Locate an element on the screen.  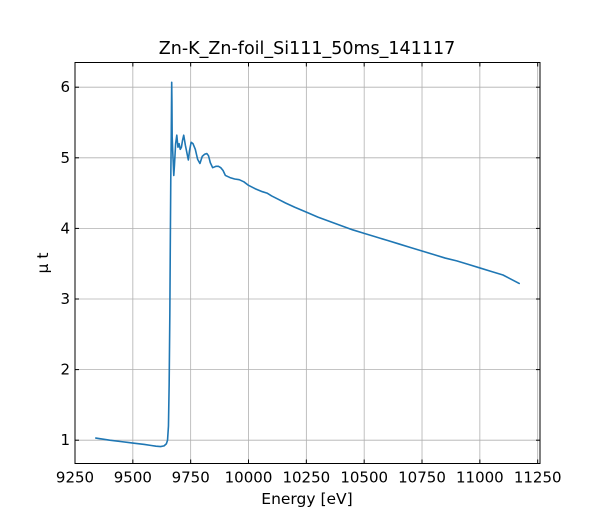
y-tick-label: 6 is located at coordinates (65, 87).